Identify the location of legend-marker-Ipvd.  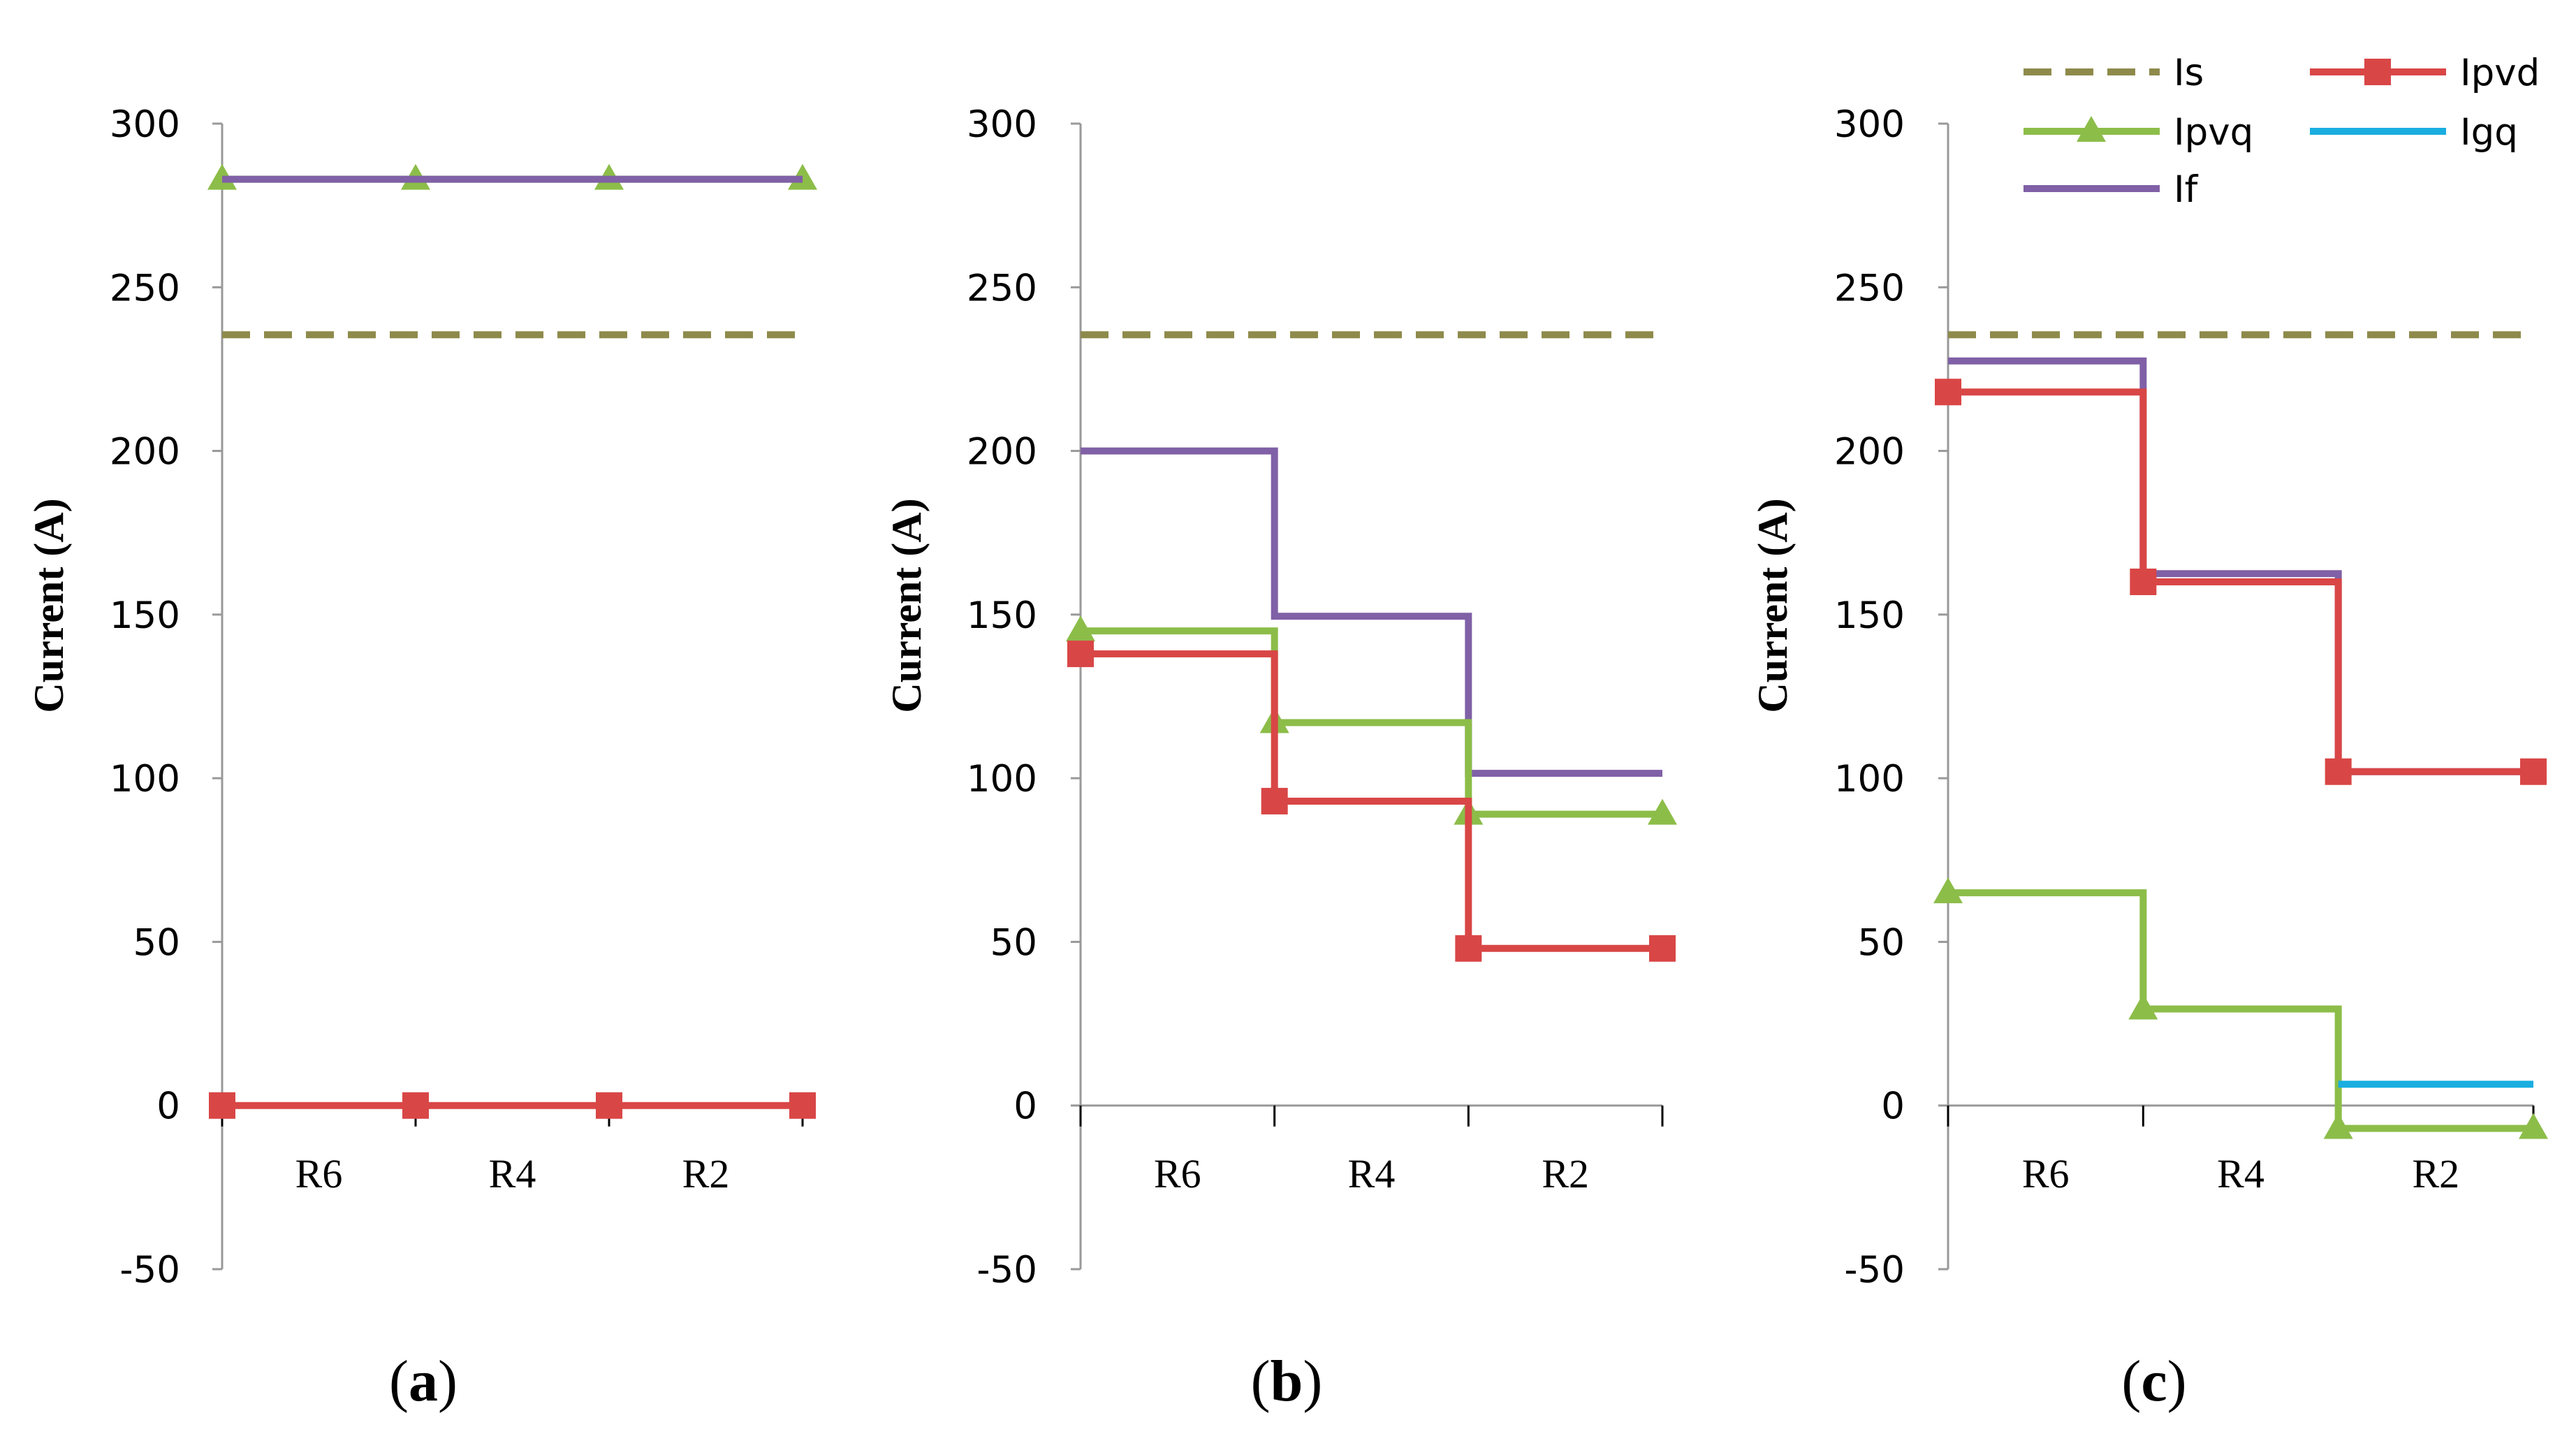
(2377, 72).